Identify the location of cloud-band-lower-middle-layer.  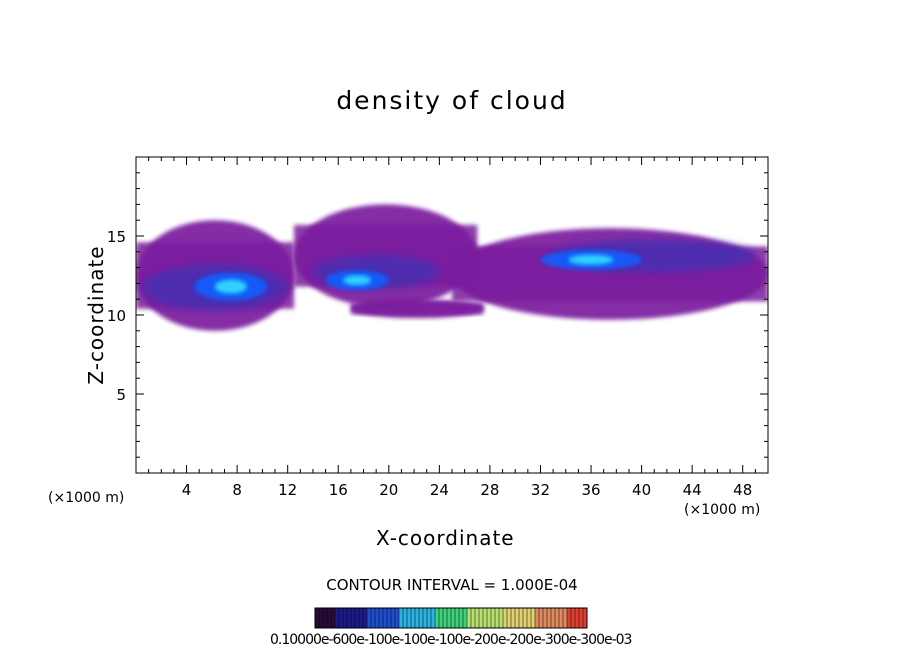
(417, 308).